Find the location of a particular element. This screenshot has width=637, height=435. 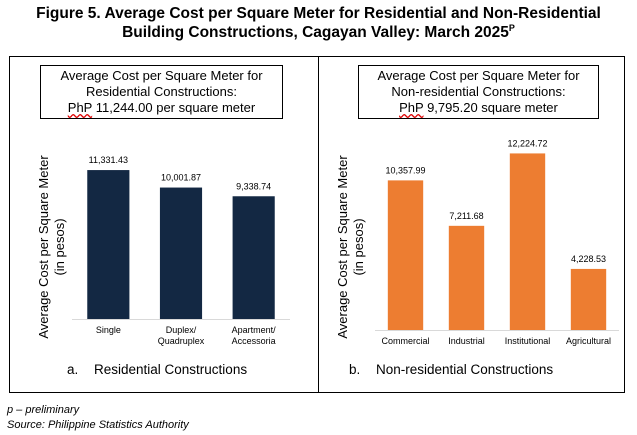

residential-summary-line3: PhP 11,244.00 per square meter is located at coordinates (161, 108).